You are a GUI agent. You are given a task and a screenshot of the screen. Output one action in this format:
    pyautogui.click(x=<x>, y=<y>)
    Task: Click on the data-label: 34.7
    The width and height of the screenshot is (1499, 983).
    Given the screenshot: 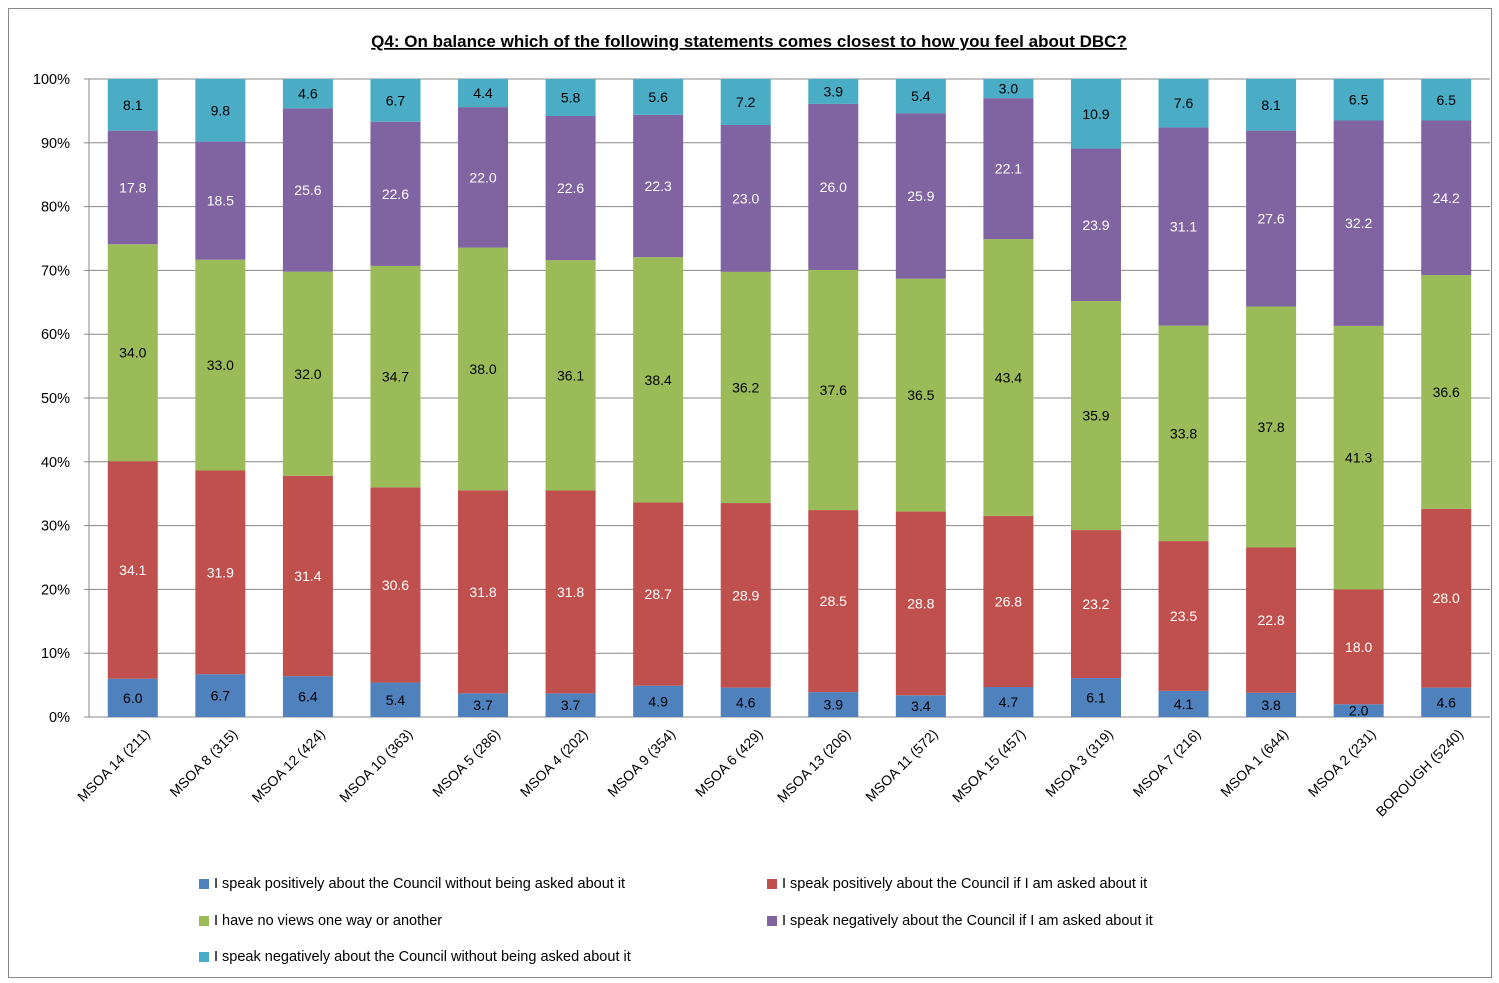 What is the action you would take?
    pyautogui.click(x=395, y=377)
    